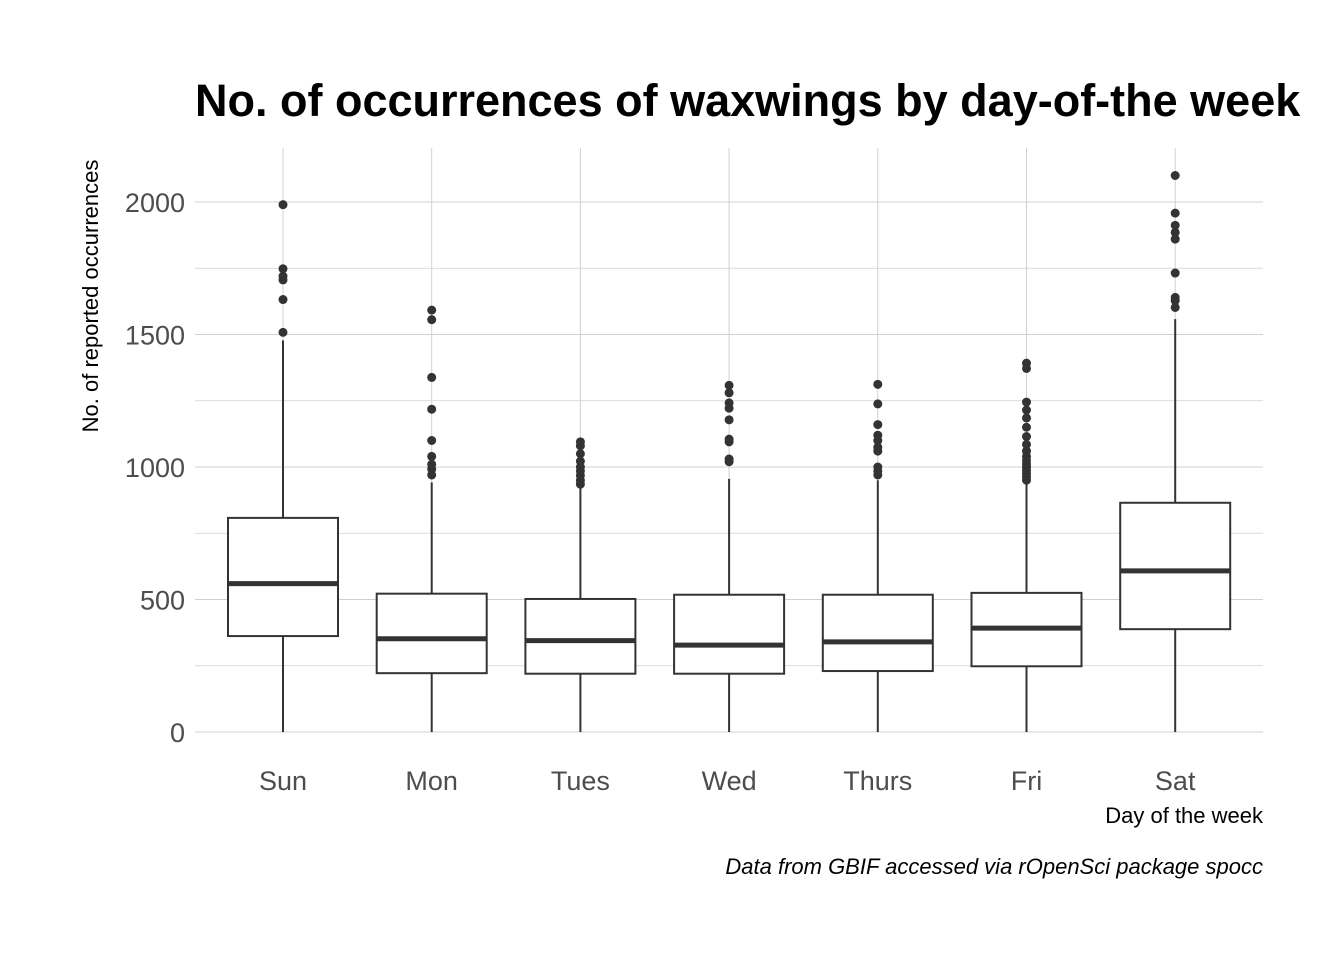 The image size is (1344, 960). Describe the element at coordinates (177, 733) in the screenshot. I see `y-tick-label: 0` at that location.